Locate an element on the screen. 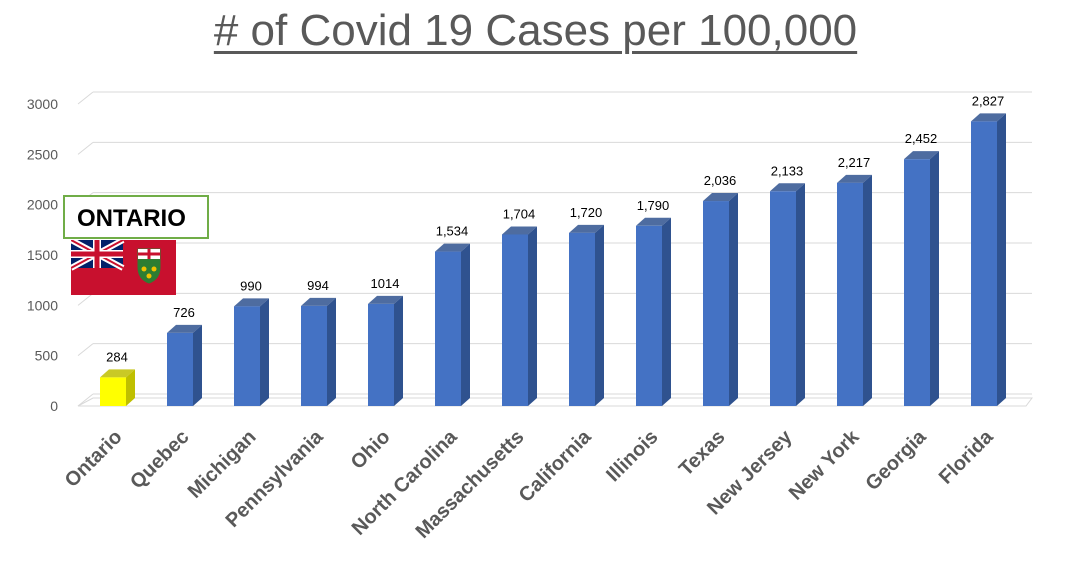 This screenshot has height=562, width=1071. y-tick-label: 1500 is located at coordinates (42, 255).